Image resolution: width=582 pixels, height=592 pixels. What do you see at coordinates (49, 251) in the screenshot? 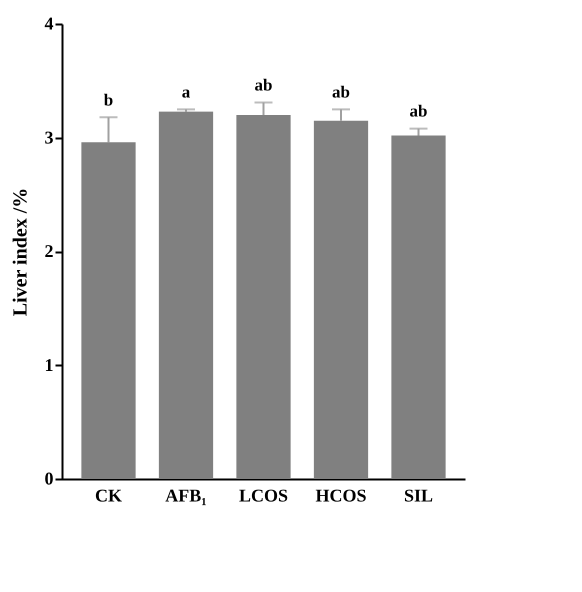
I see `y-tick-label: 2` at bounding box center [49, 251].